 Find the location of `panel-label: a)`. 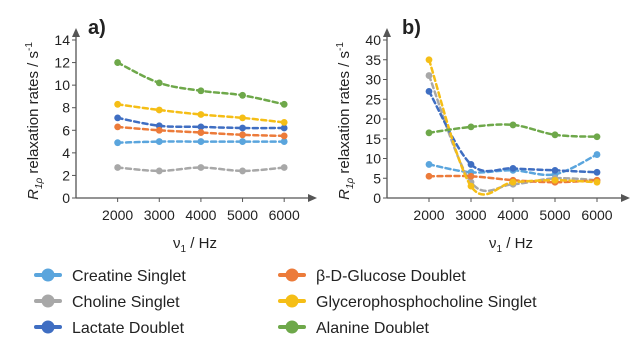

panel-label: a) is located at coordinates (97, 28).